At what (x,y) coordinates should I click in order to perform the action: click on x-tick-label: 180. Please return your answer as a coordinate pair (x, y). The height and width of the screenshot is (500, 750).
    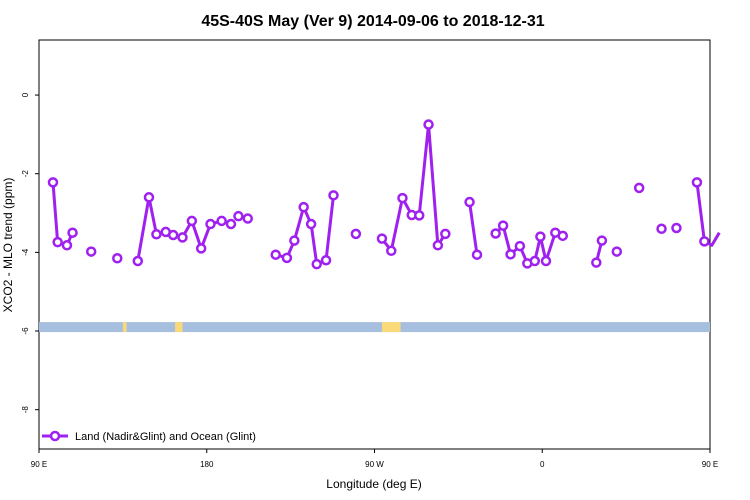
    Looking at the image, I should click on (207, 464).